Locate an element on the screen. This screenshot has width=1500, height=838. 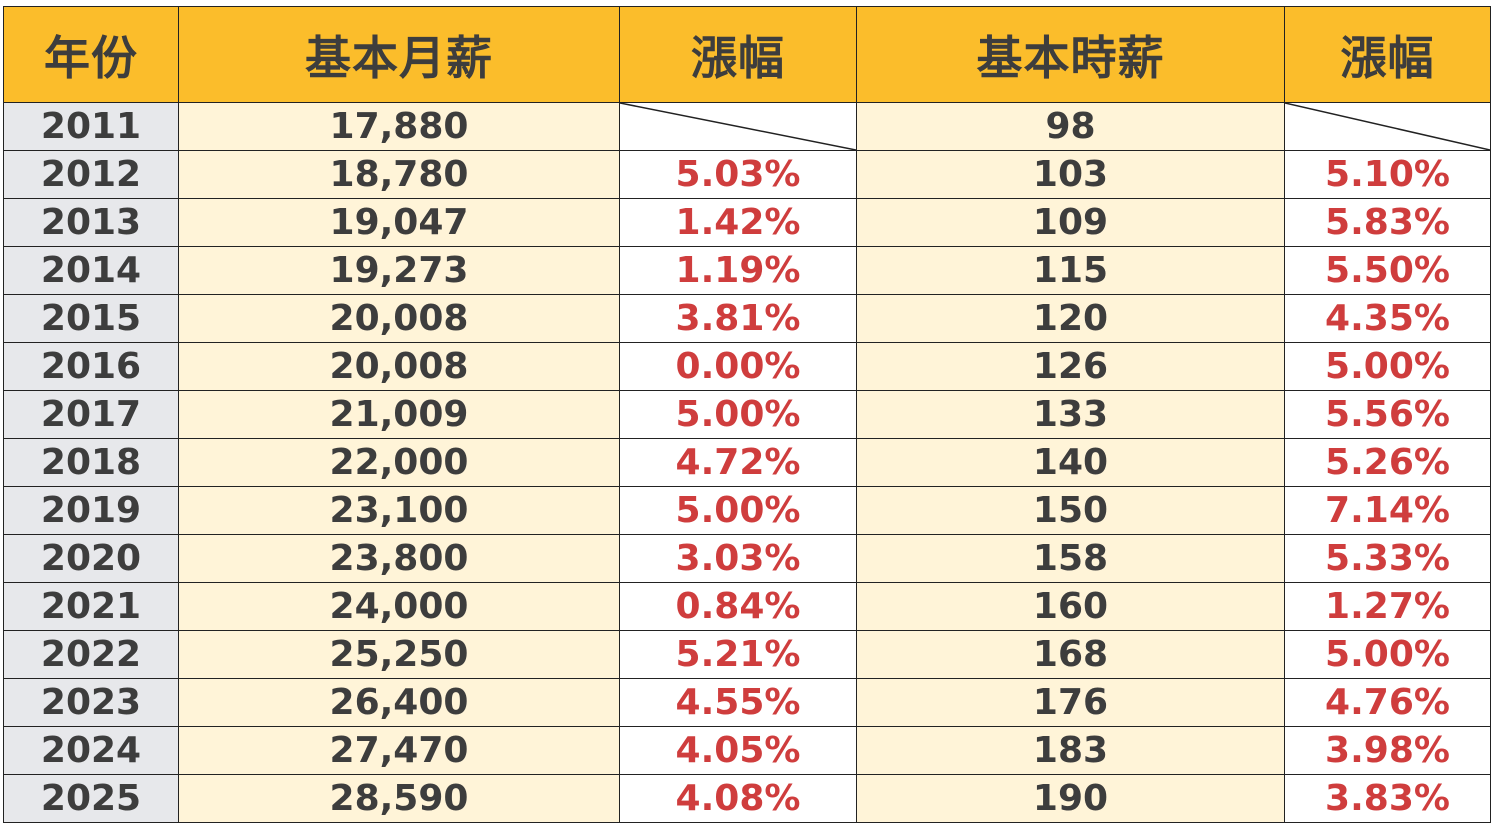
cell-year: 2016 is located at coordinates (91, 366).